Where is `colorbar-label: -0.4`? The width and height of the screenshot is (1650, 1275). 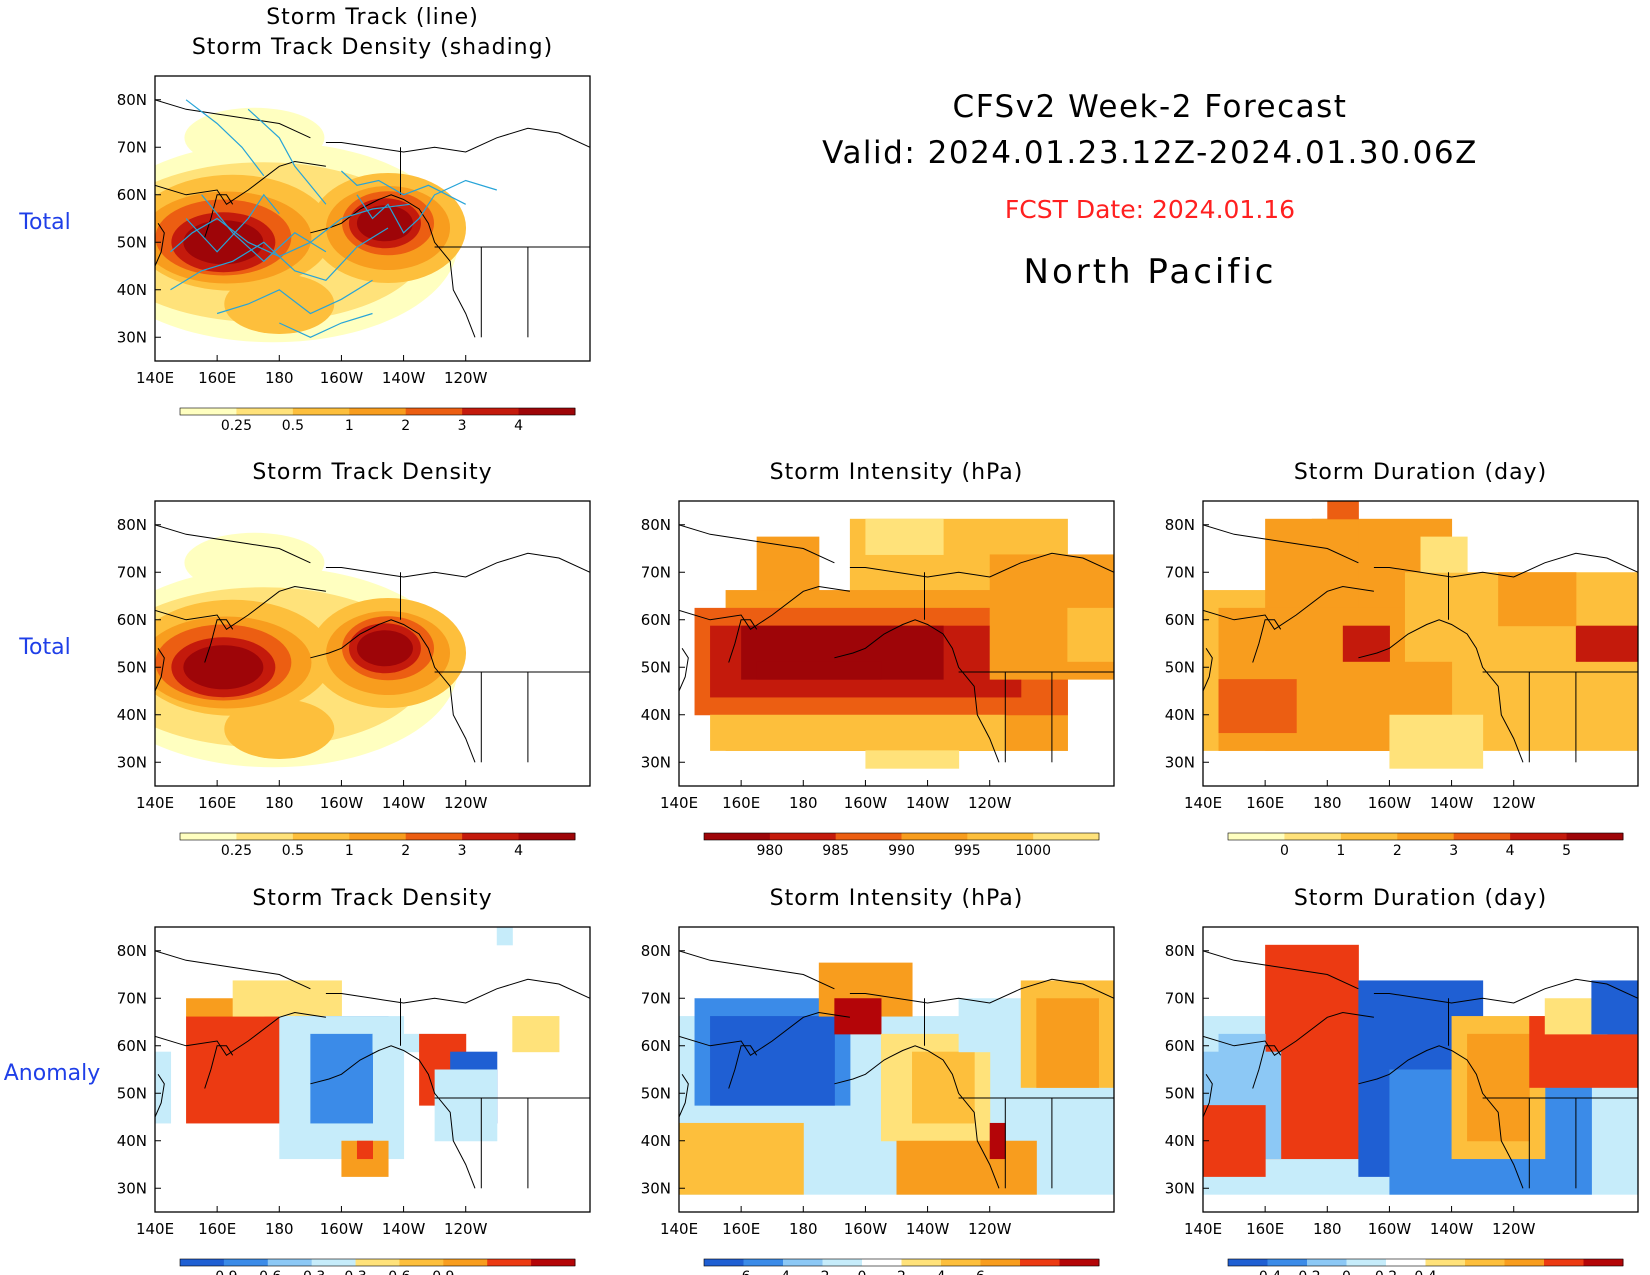
colorbar-label: -0.4 is located at coordinates (1267, 1272).